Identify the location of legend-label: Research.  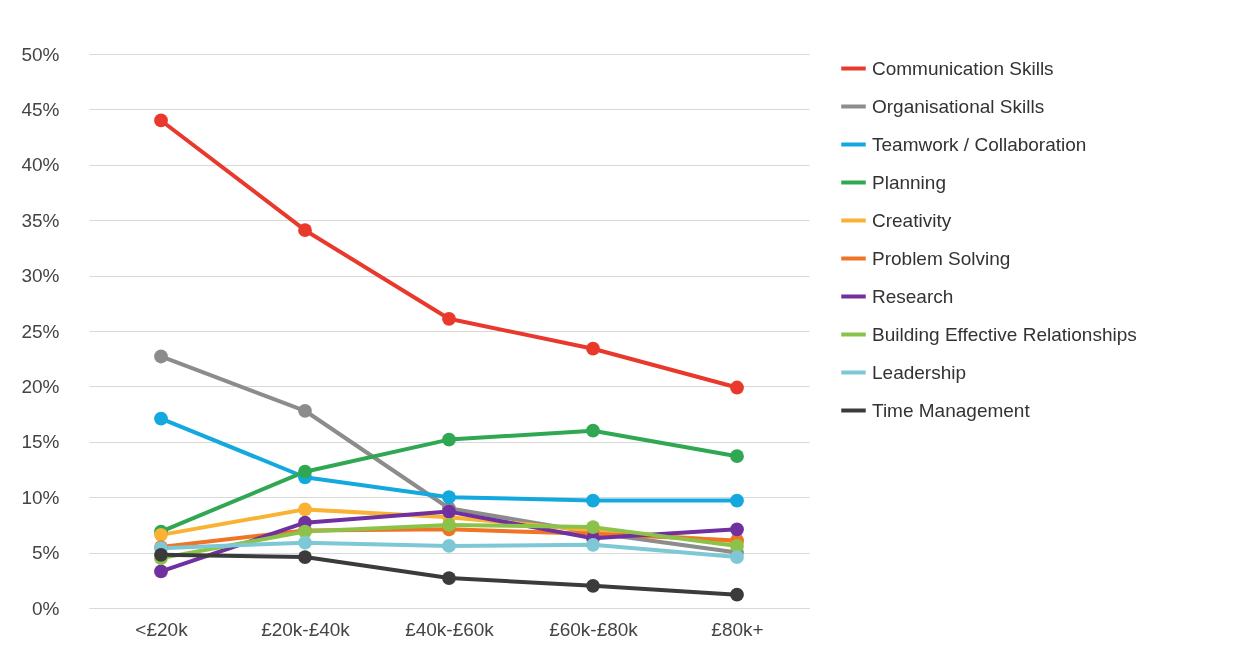
(913, 296).